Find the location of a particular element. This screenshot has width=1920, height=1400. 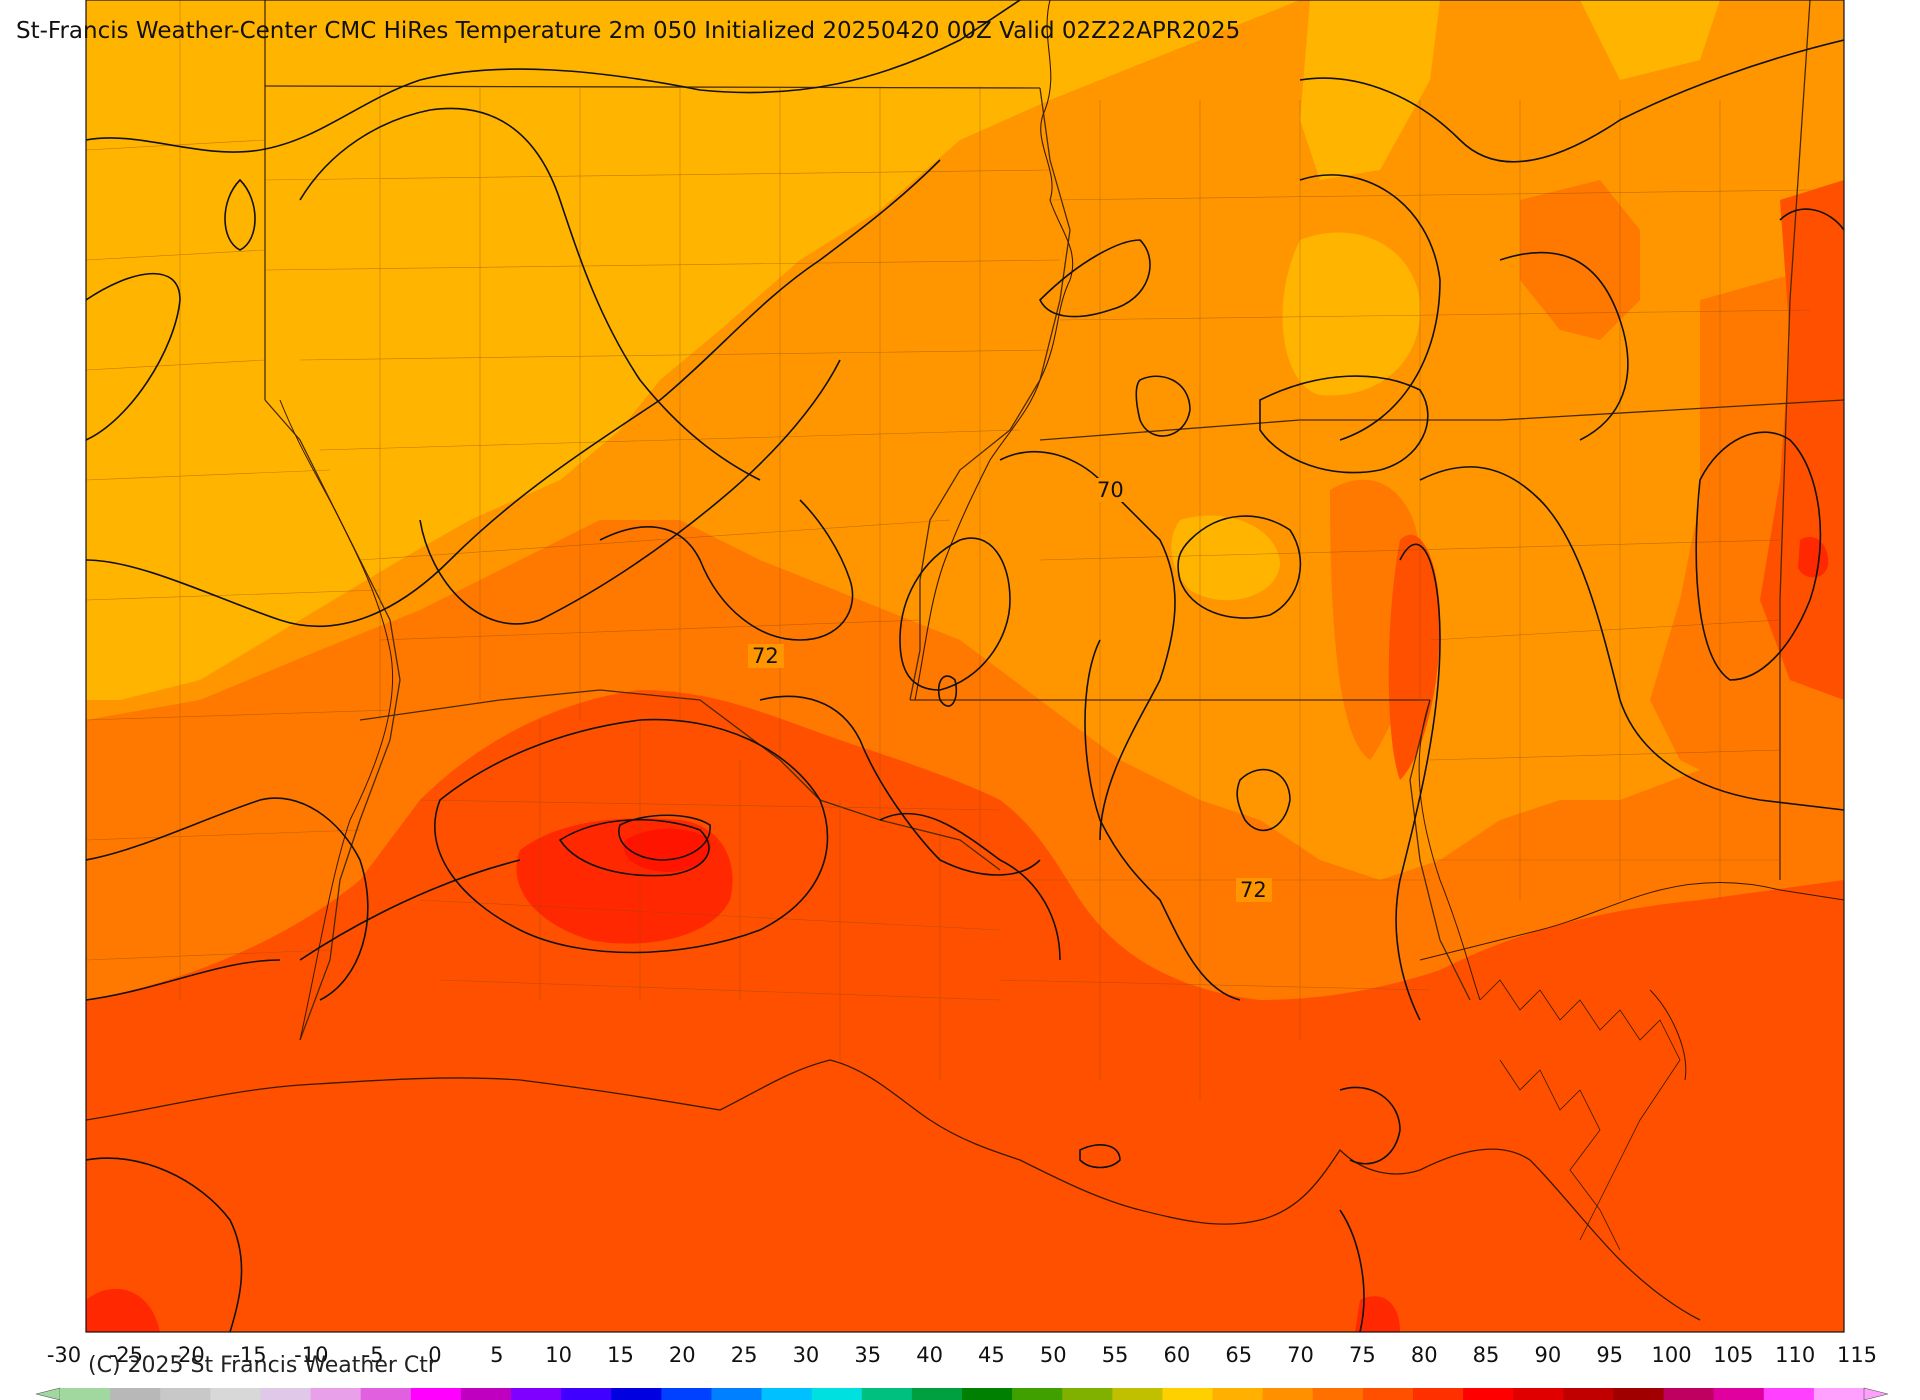

colorbar-tick-label: 20 is located at coordinates (682, 1355).